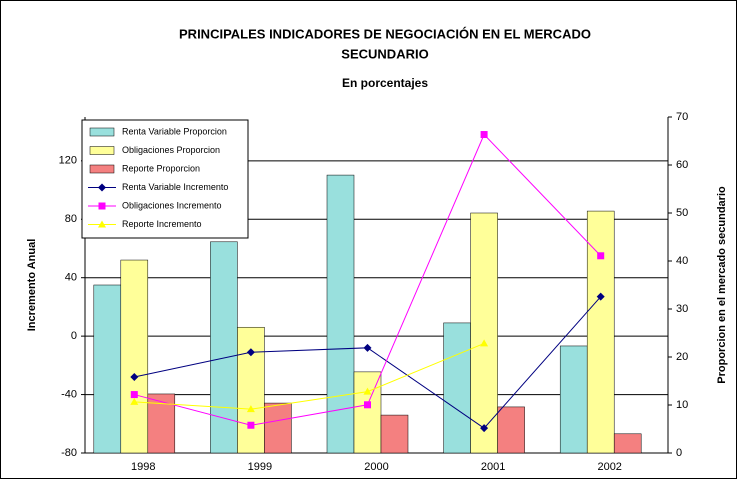 This screenshot has width=737, height=479. I want to click on legend-label: Obligaciones Proporcion, so click(171, 150).